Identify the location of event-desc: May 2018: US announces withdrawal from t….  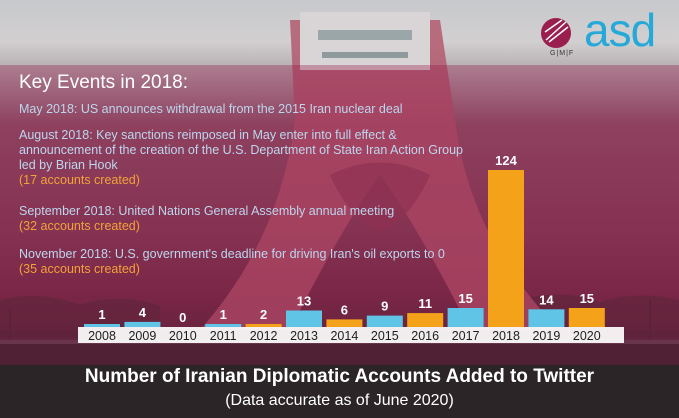
(211, 109).